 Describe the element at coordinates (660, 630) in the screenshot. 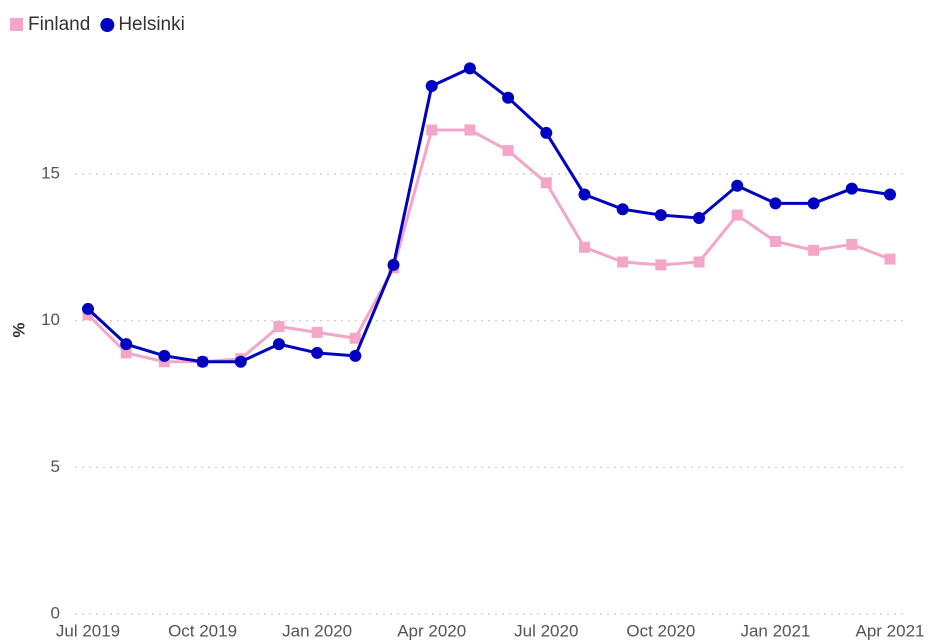

I see `x-tick-label: Oct 2020` at that location.